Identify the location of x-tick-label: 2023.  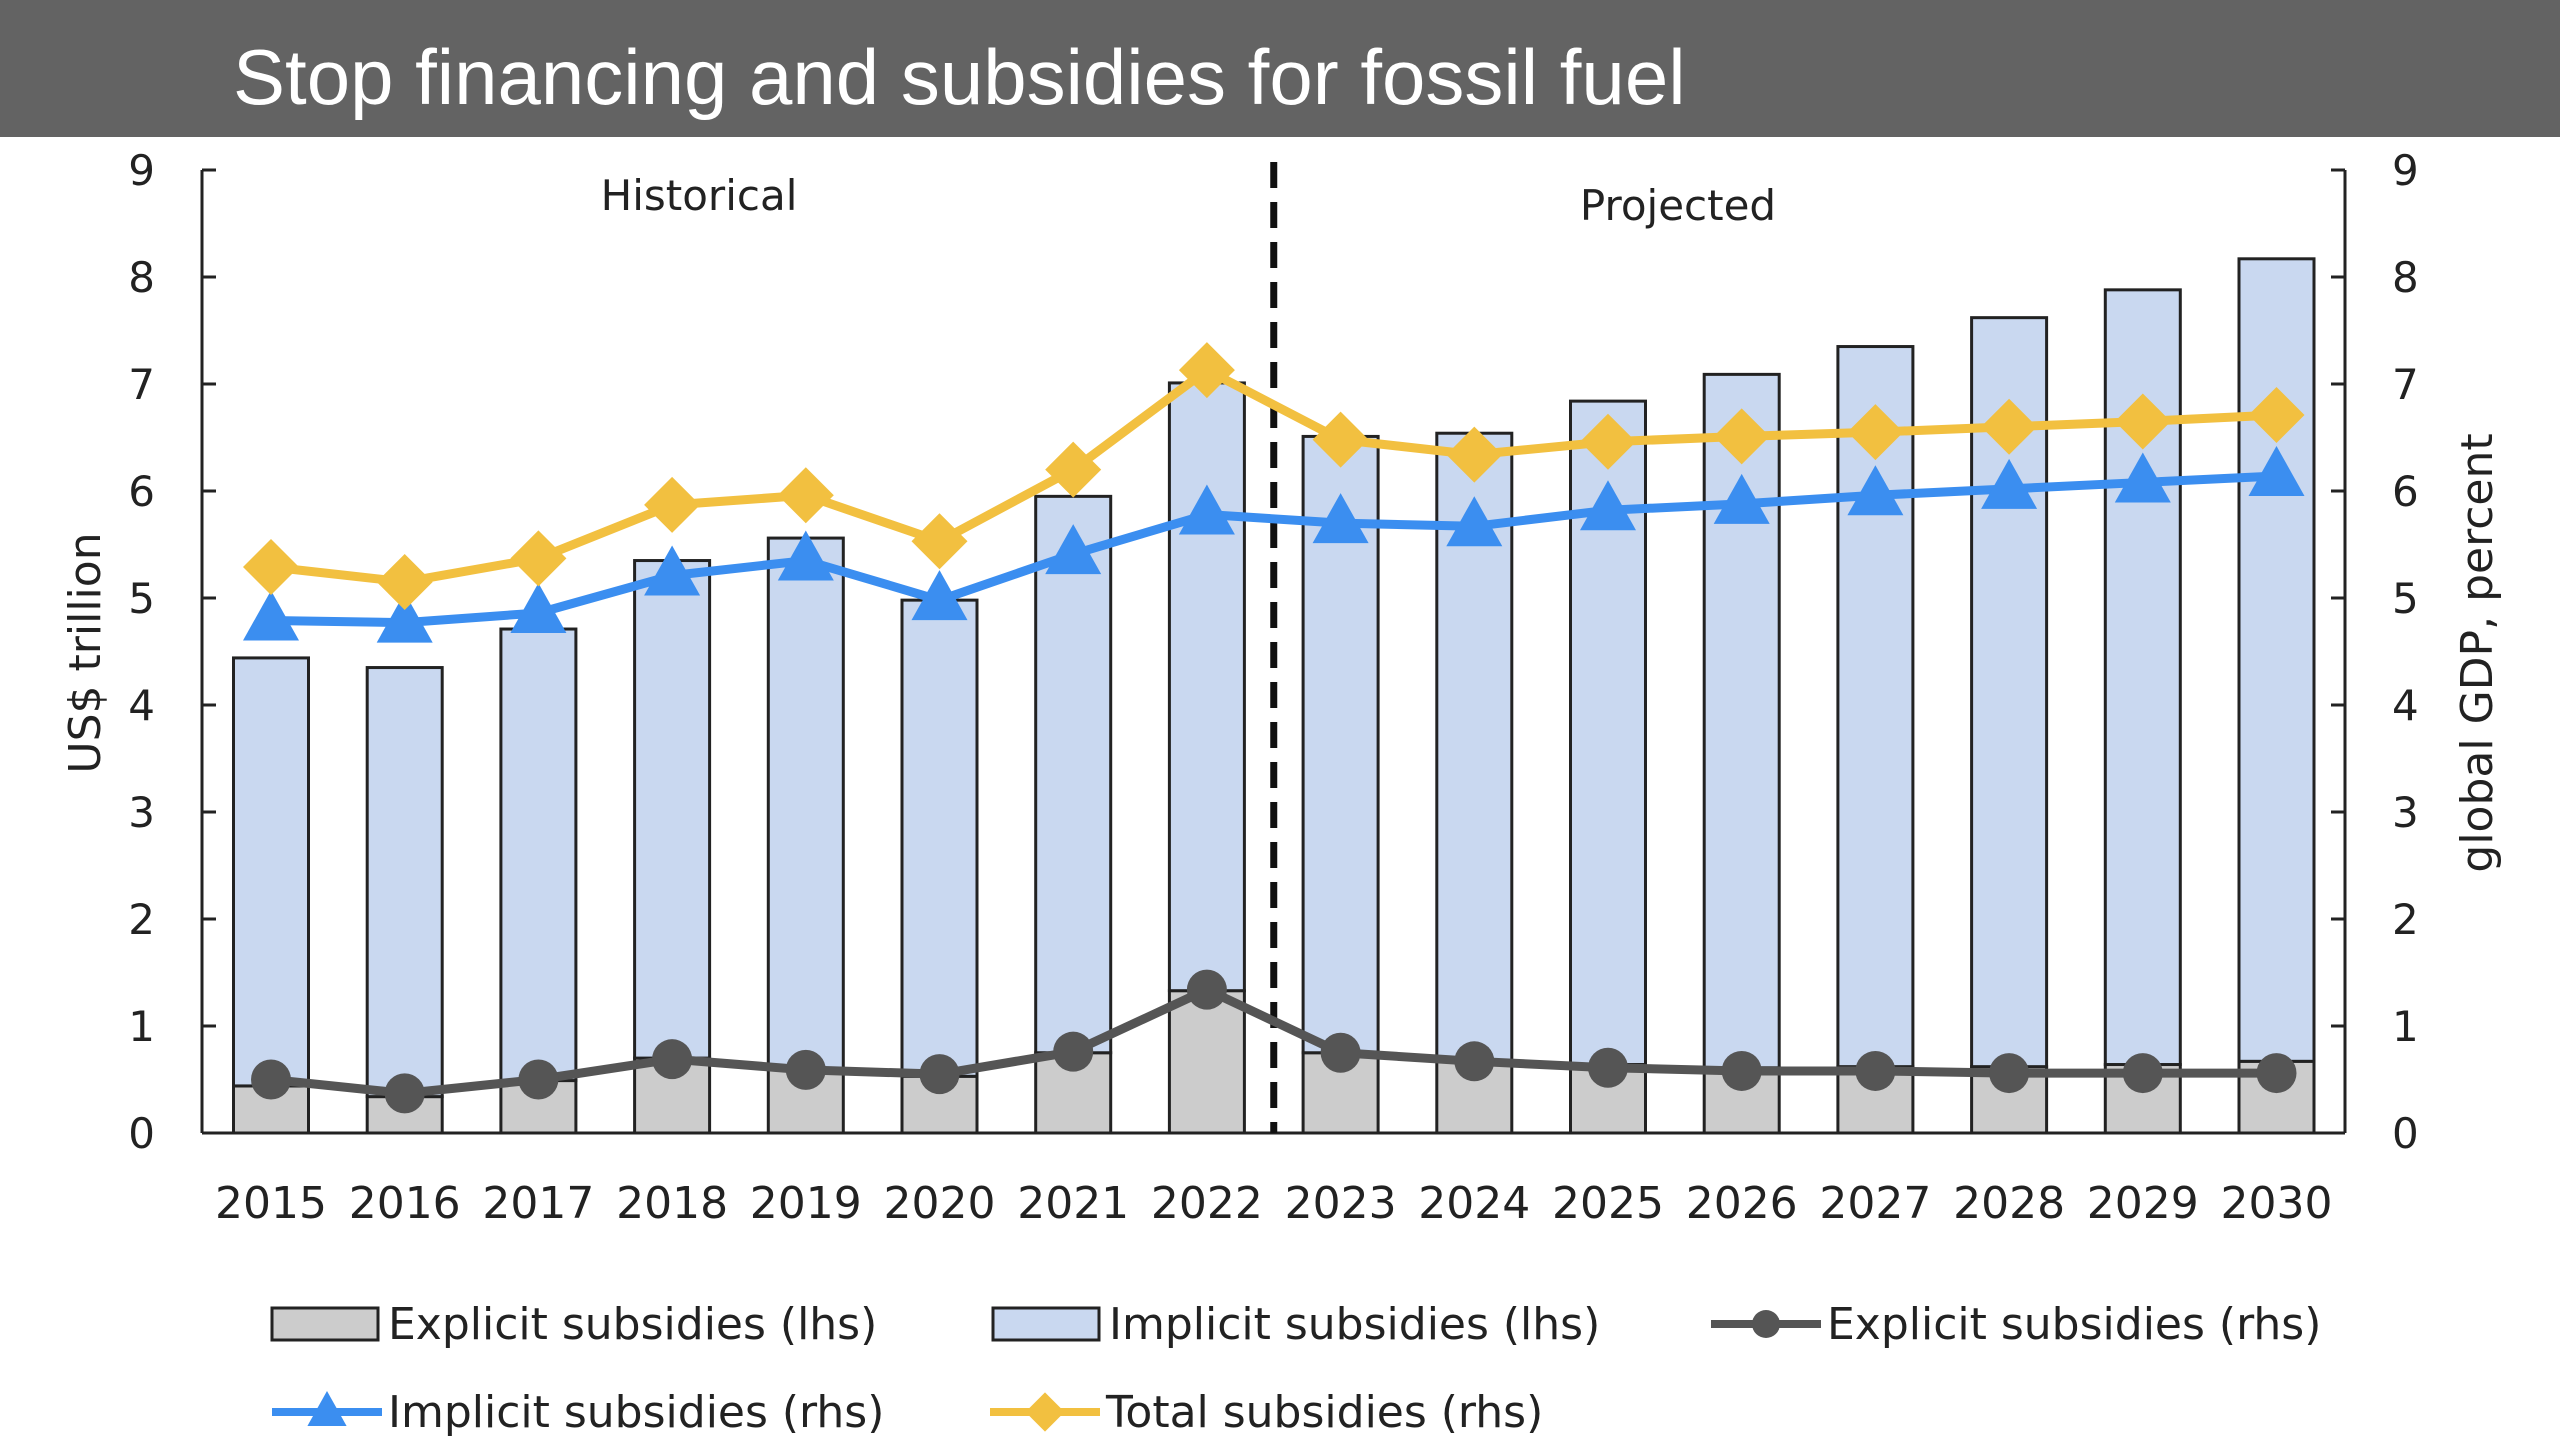
(1341, 1203).